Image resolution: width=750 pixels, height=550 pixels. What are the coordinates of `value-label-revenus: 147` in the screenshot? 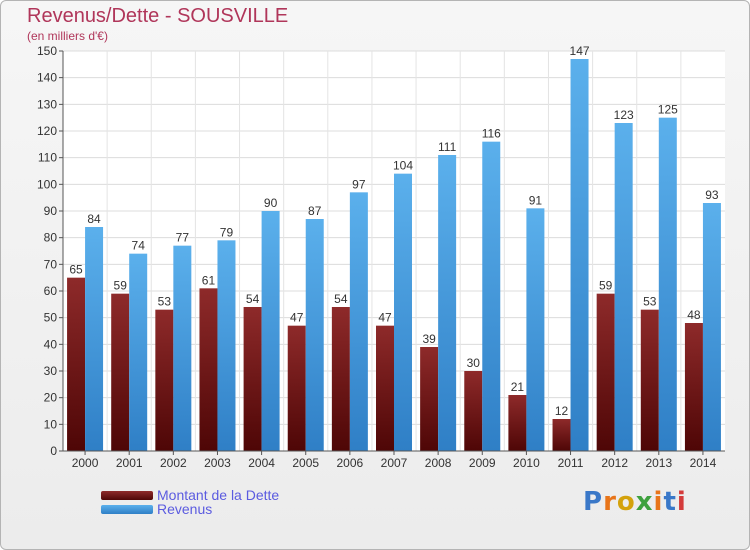 It's located at (580, 51).